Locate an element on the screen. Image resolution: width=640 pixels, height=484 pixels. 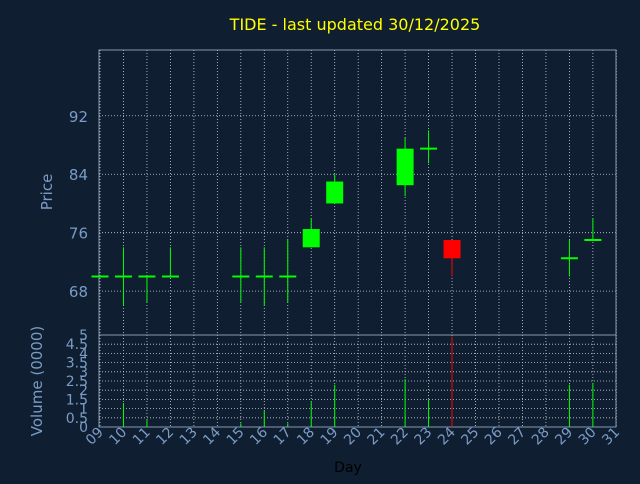
day-tick-label: 15 is located at coordinates (236, 437).